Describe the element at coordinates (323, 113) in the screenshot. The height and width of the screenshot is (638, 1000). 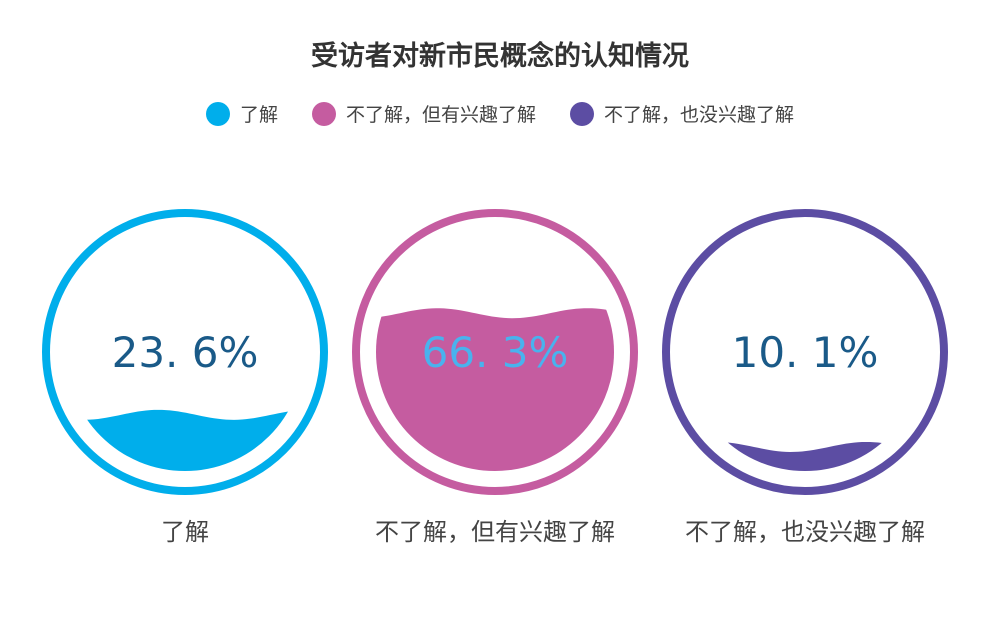
I see `legend-marker-unknown-interested` at that location.